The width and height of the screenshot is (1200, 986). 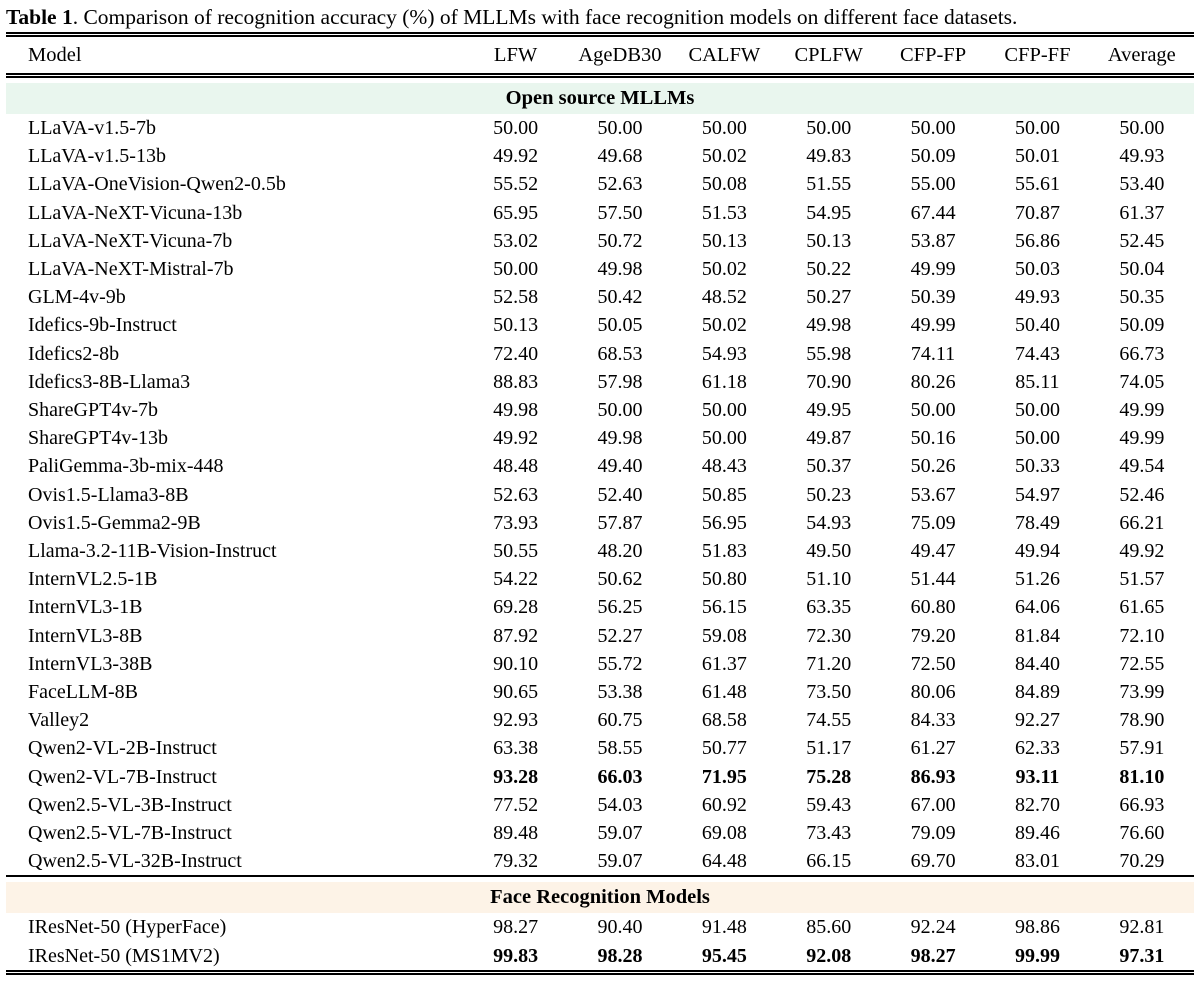 I want to click on value-cell: 72.40, so click(x=516, y=353).